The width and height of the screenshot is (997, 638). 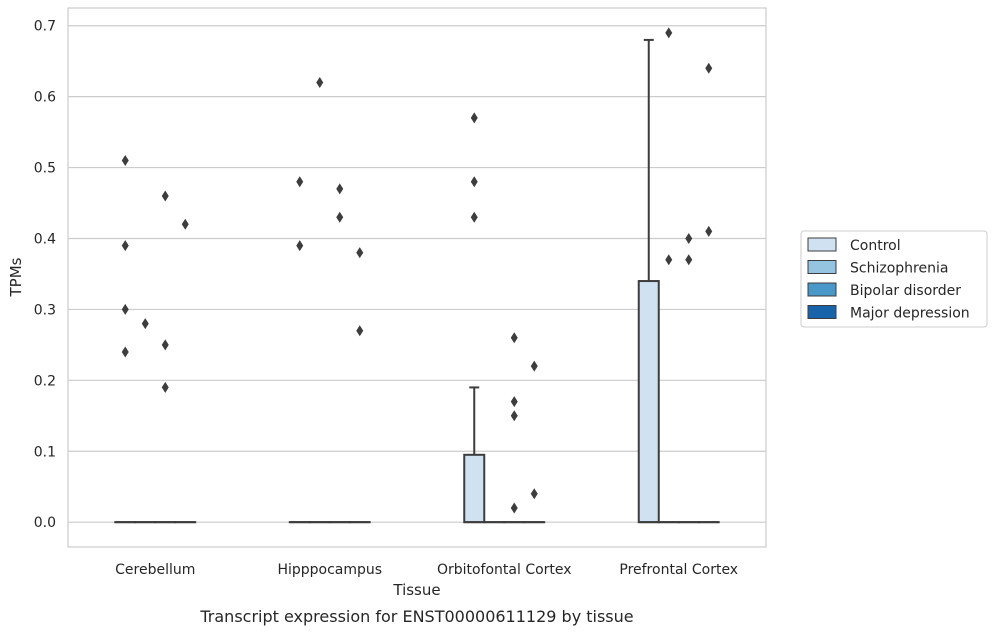 What do you see at coordinates (875, 246) in the screenshot?
I see `legend-label: Control` at bounding box center [875, 246].